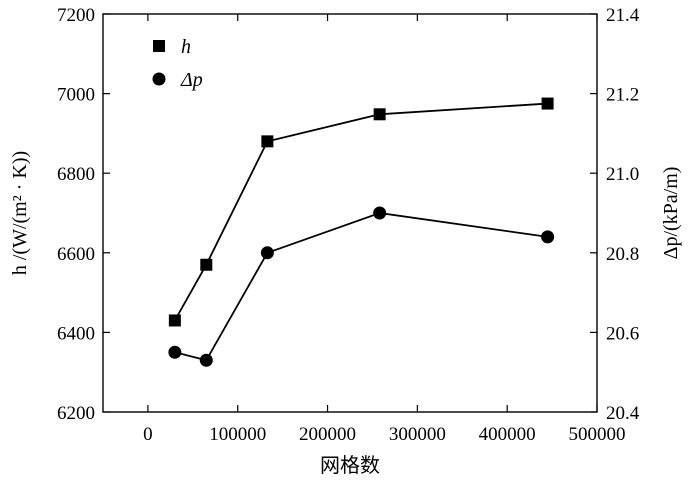  Describe the element at coordinates (159, 79) in the screenshot. I see `legend-marker-circle` at that location.